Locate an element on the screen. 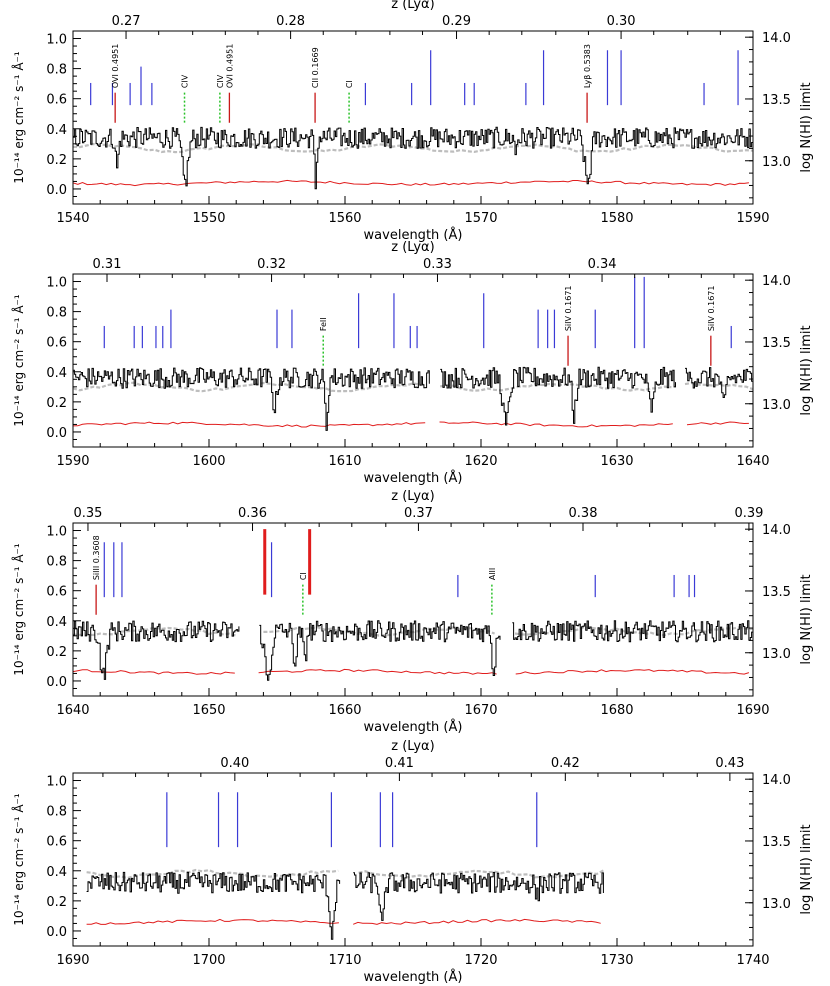 The image size is (830, 986). z-tick-label: 0.27 is located at coordinates (126, 21).